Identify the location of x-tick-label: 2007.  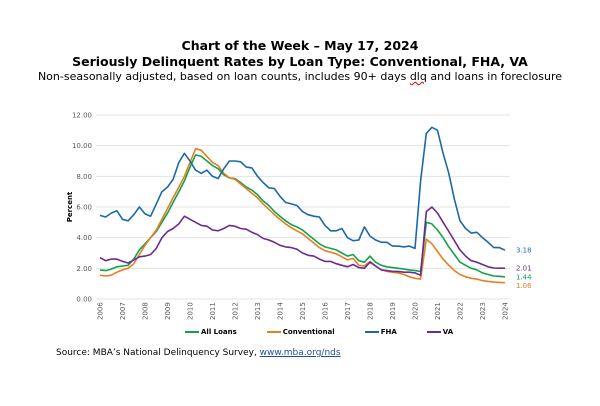
(123, 311).